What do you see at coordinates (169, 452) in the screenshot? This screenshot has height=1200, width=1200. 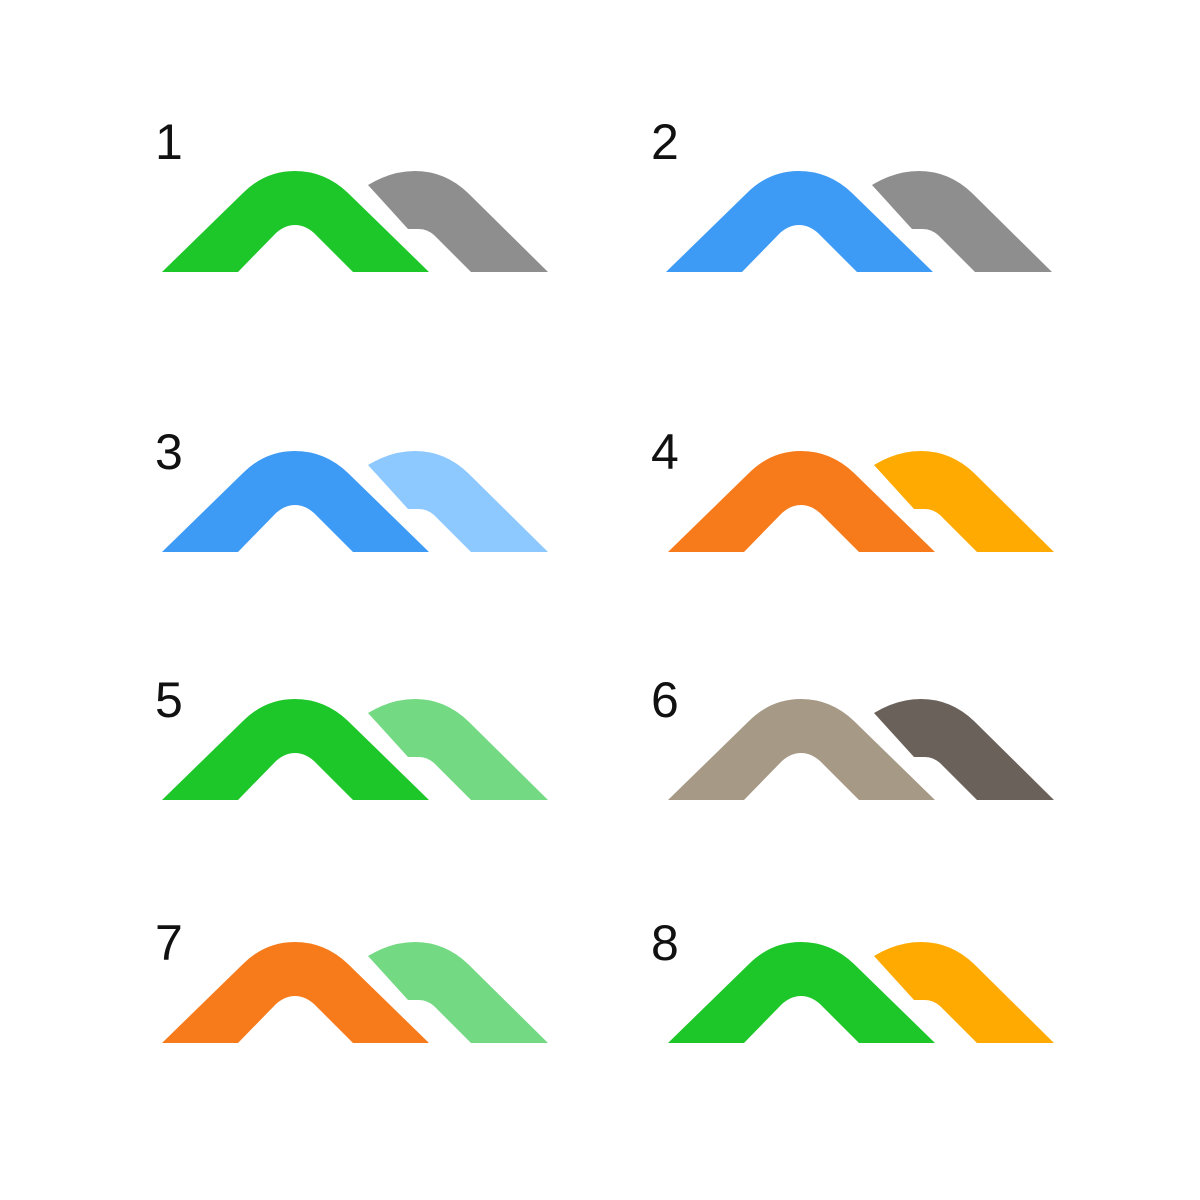 I see `variant-number-label: 3` at bounding box center [169, 452].